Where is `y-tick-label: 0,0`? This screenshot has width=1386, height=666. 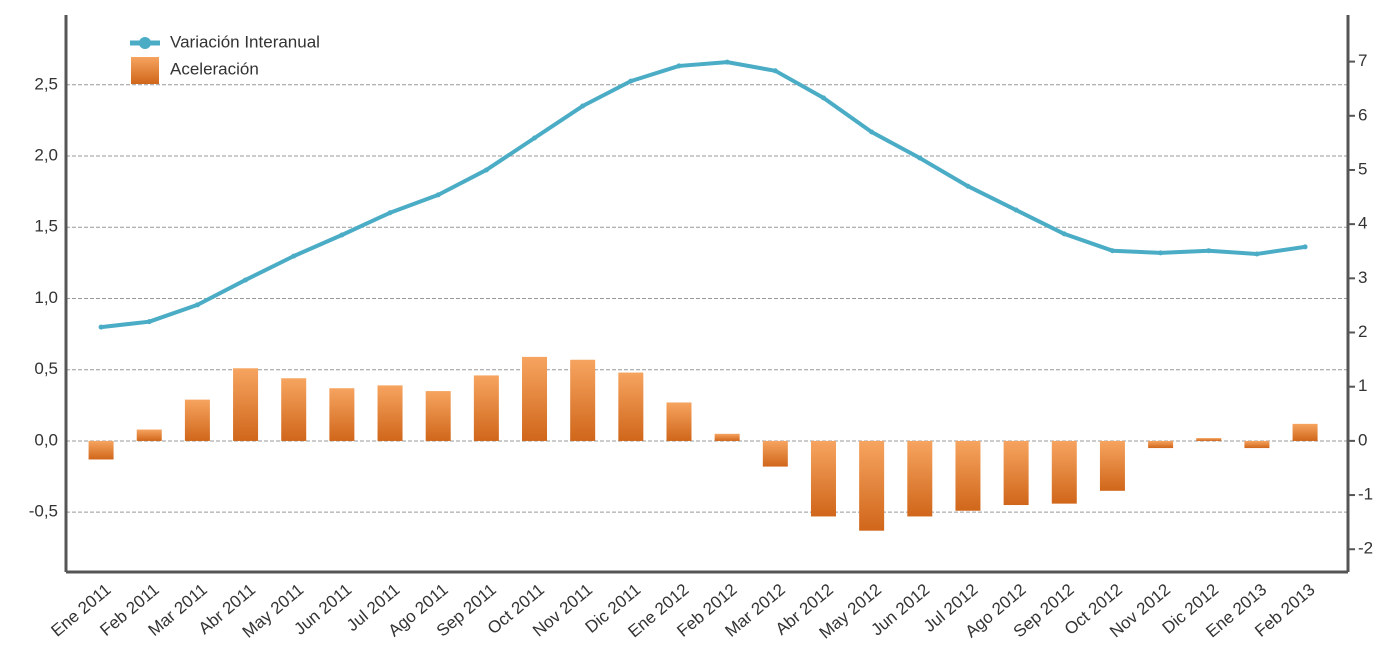 y-tick-label: 0,0 is located at coordinates (46, 439).